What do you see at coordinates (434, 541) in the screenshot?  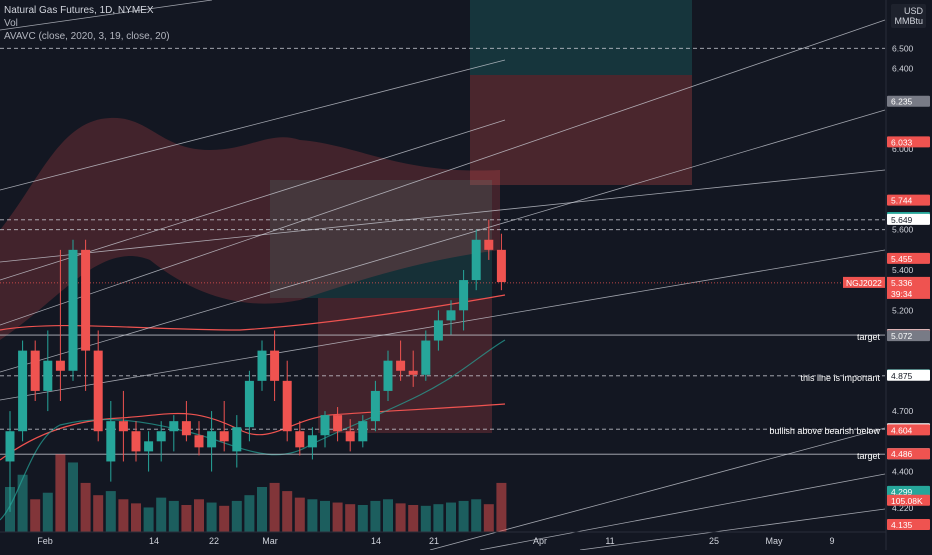 I see `x-tick-label: 21` at bounding box center [434, 541].